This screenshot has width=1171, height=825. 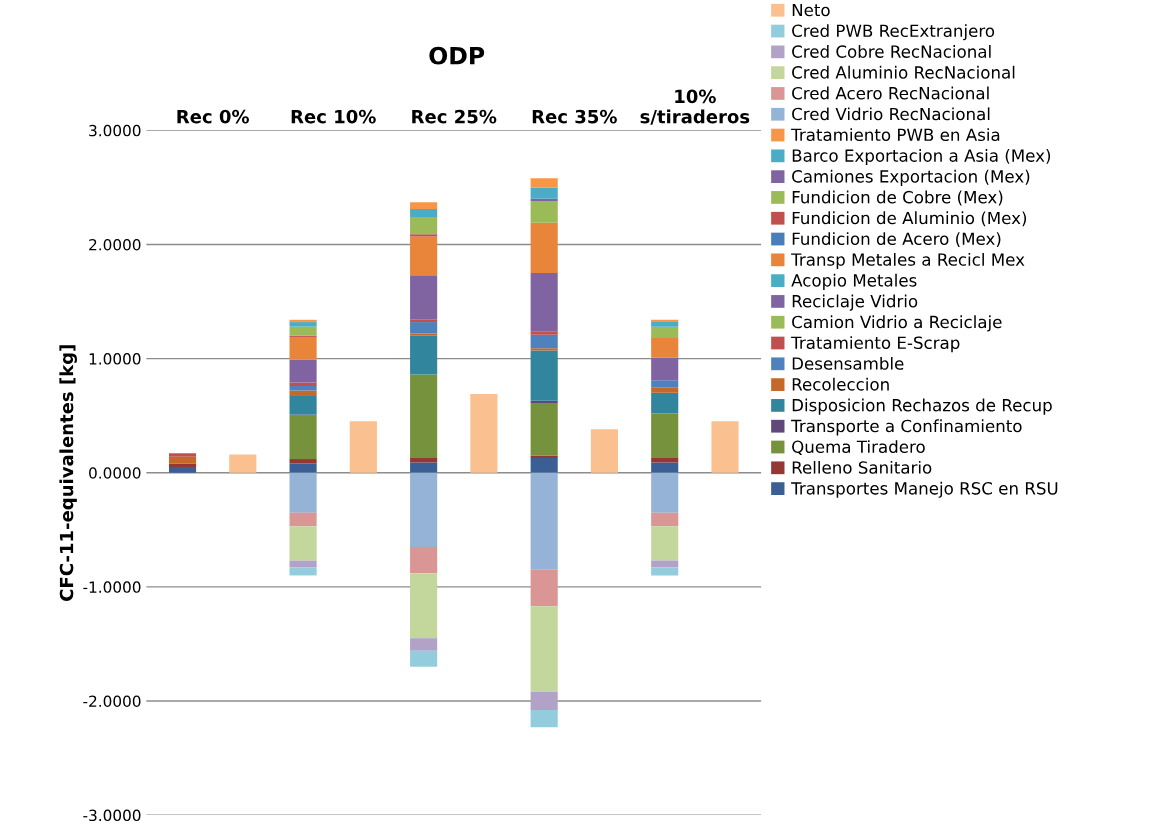 What do you see at coordinates (875, 344) in the screenshot?
I see `legend-label: Tratamiento E-Scrap` at bounding box center [875, 344].